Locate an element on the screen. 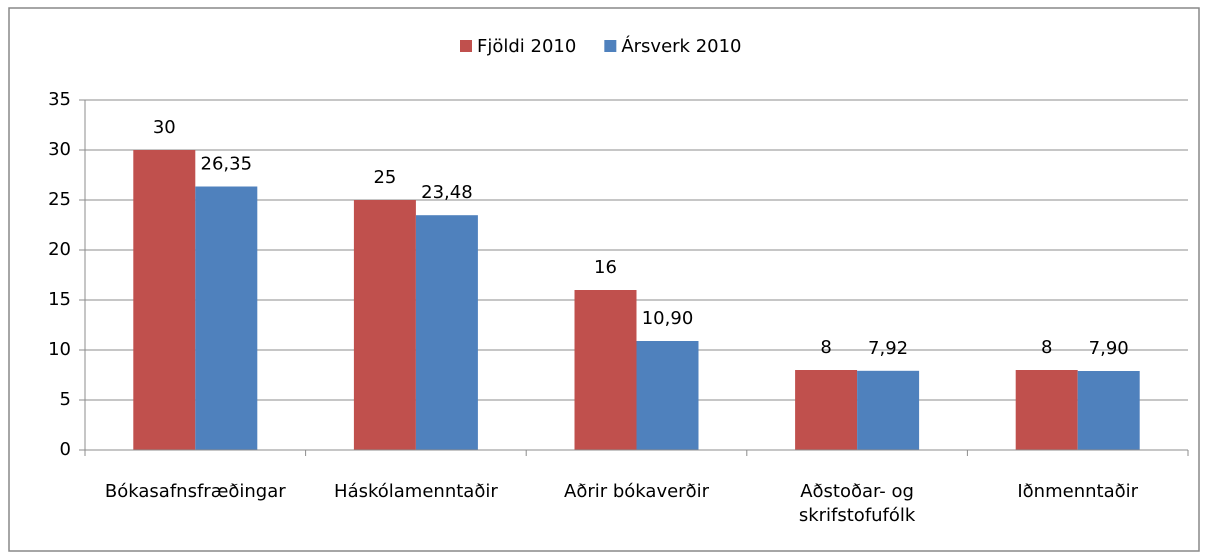 The width and height of the screenshot is (1208, 559). data-label: 30 is located at coordinates (164, 127).